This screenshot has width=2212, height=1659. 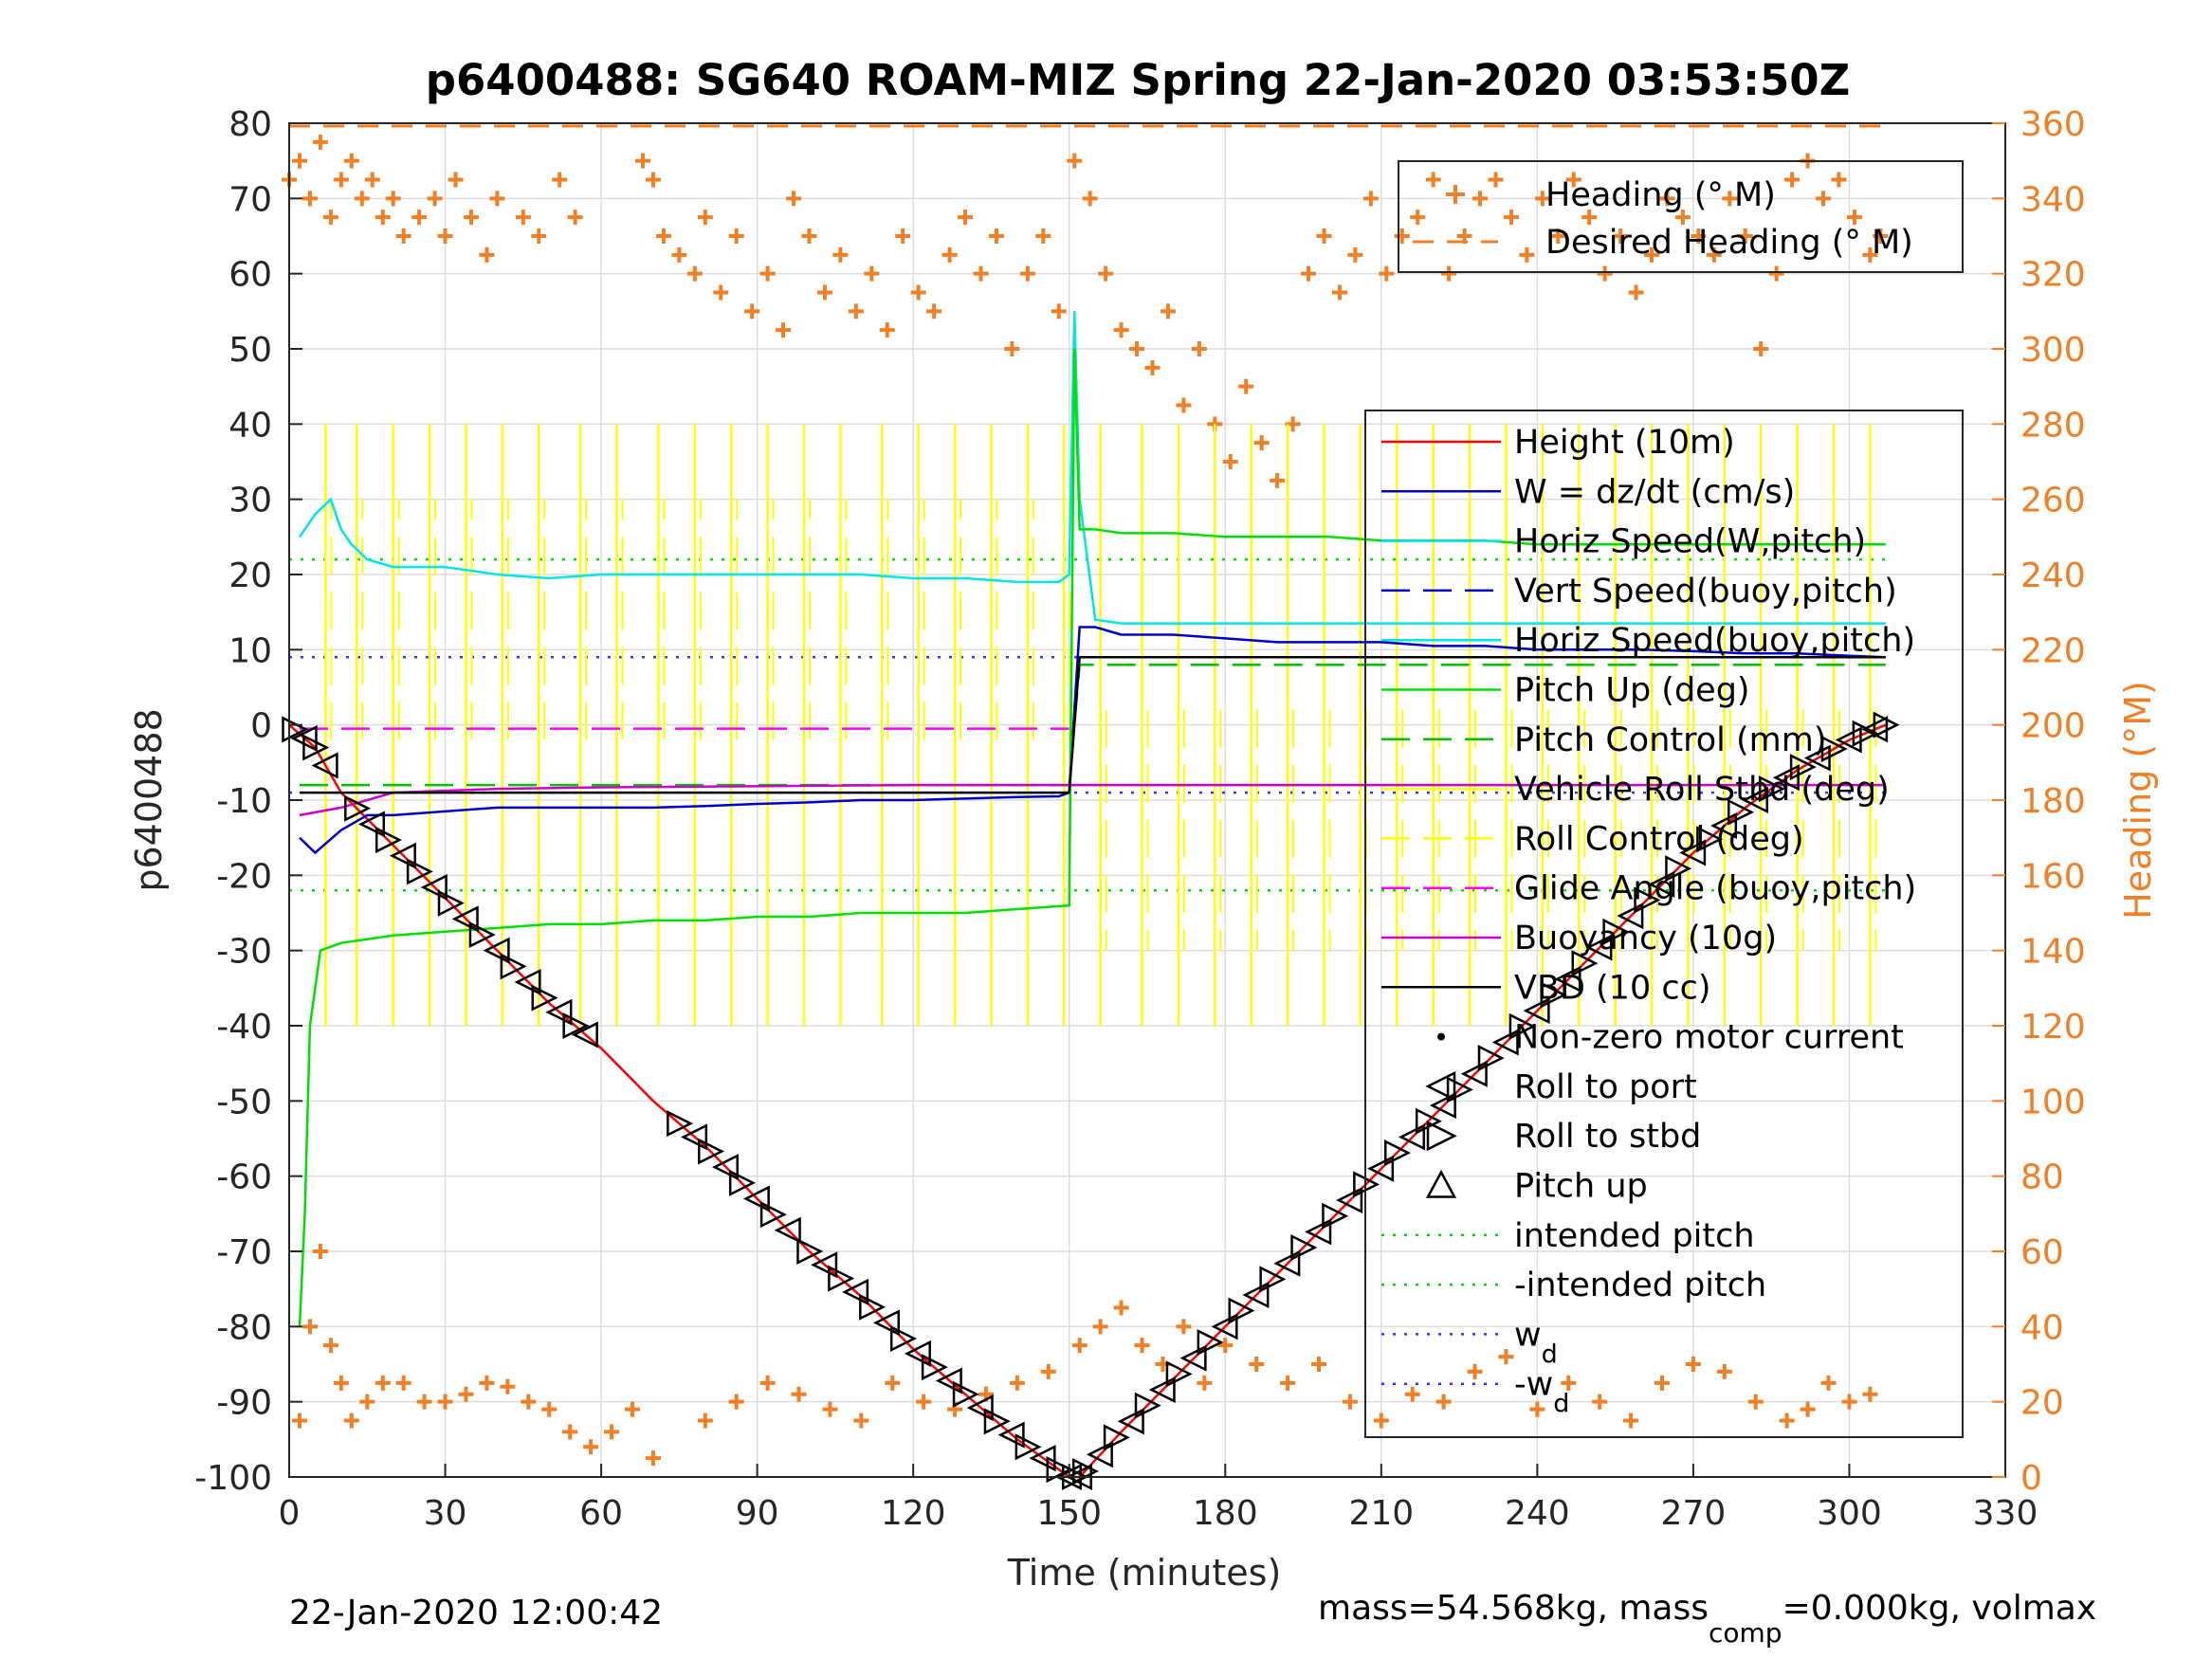 I want to click on legend-label-19: -wd, so click(x=1541, y=1392).